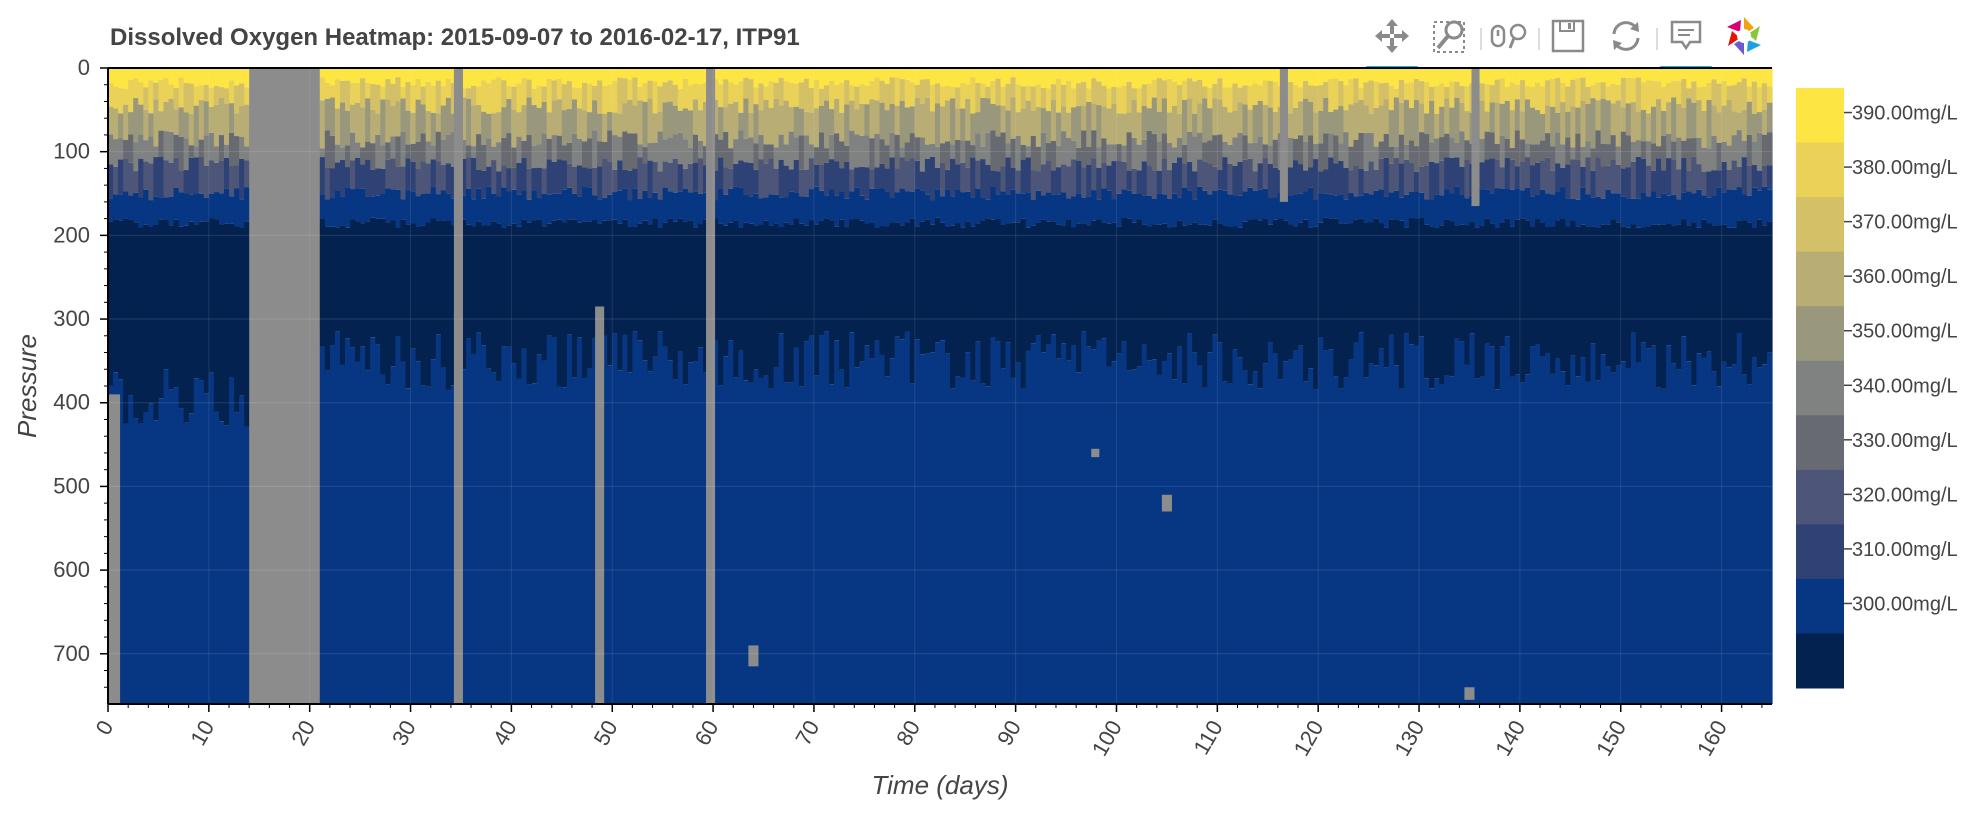 The width and height of the screenshot is (1984, 816). I want to click on box-zoom-tool, so click(1450, 36).